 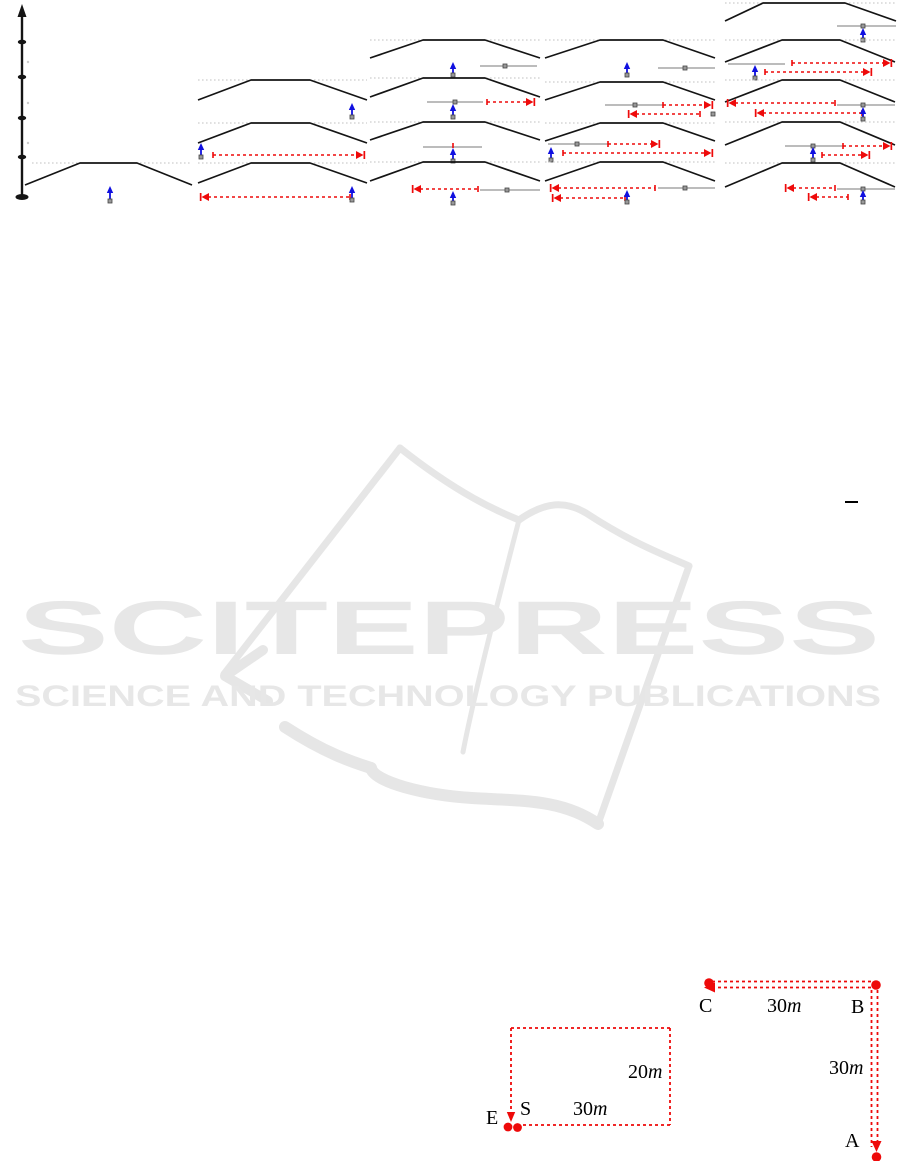 What do you see at coordinates (793, 1069) in the screenshot?
I see `L-shaped-path-diagram` at bounding box center [793, 1069].